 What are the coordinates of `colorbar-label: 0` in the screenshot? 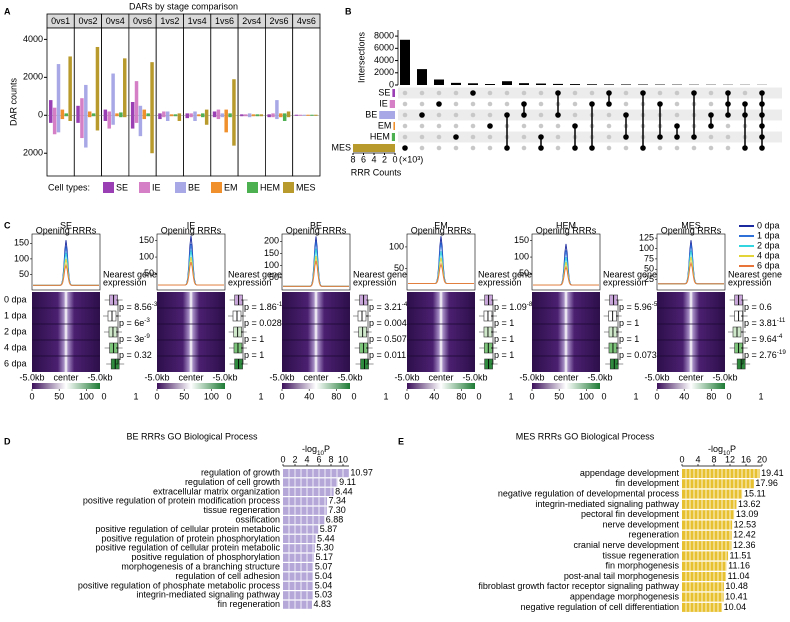 It's located at (281, 396).